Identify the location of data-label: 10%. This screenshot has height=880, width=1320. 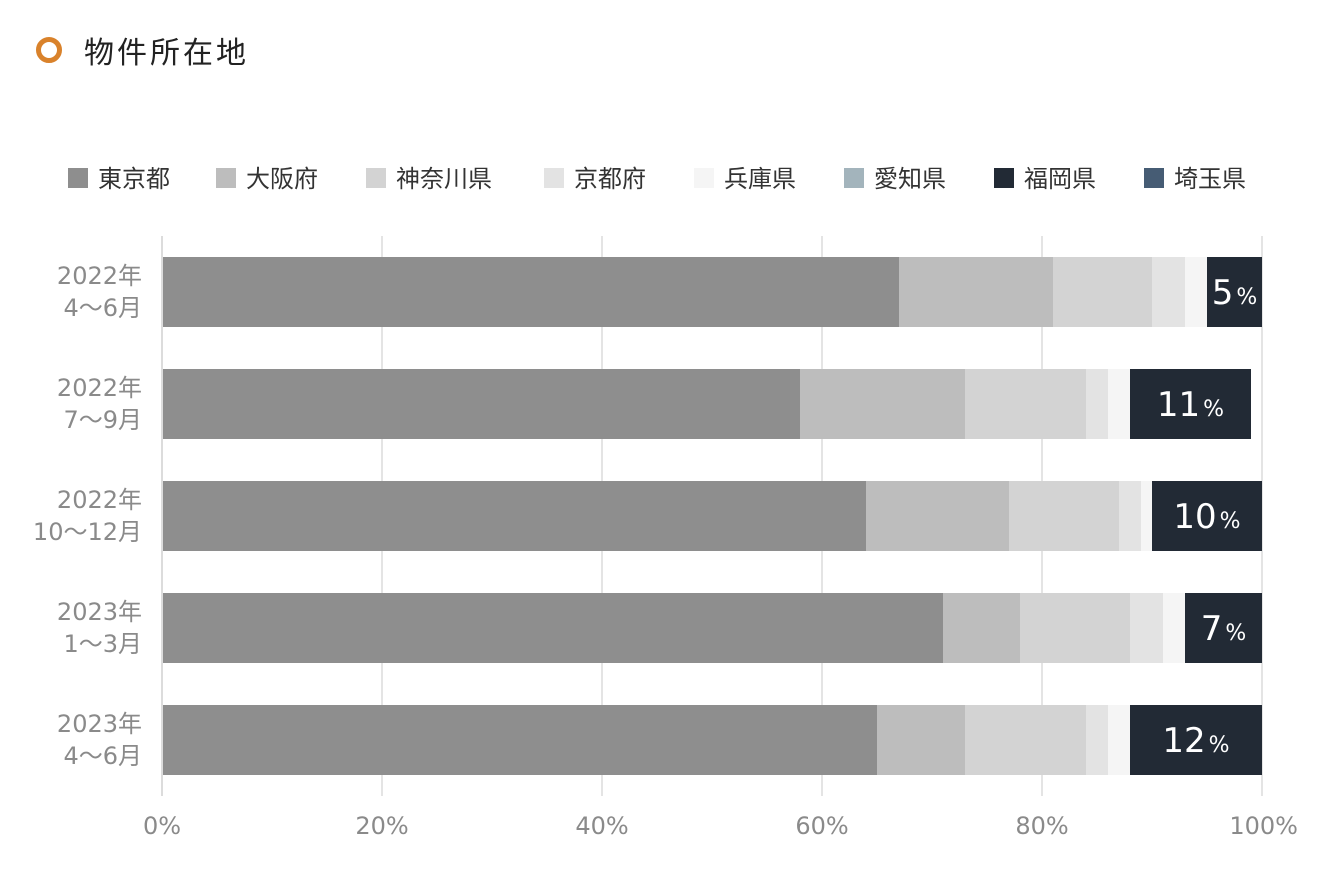
(1206, 517).